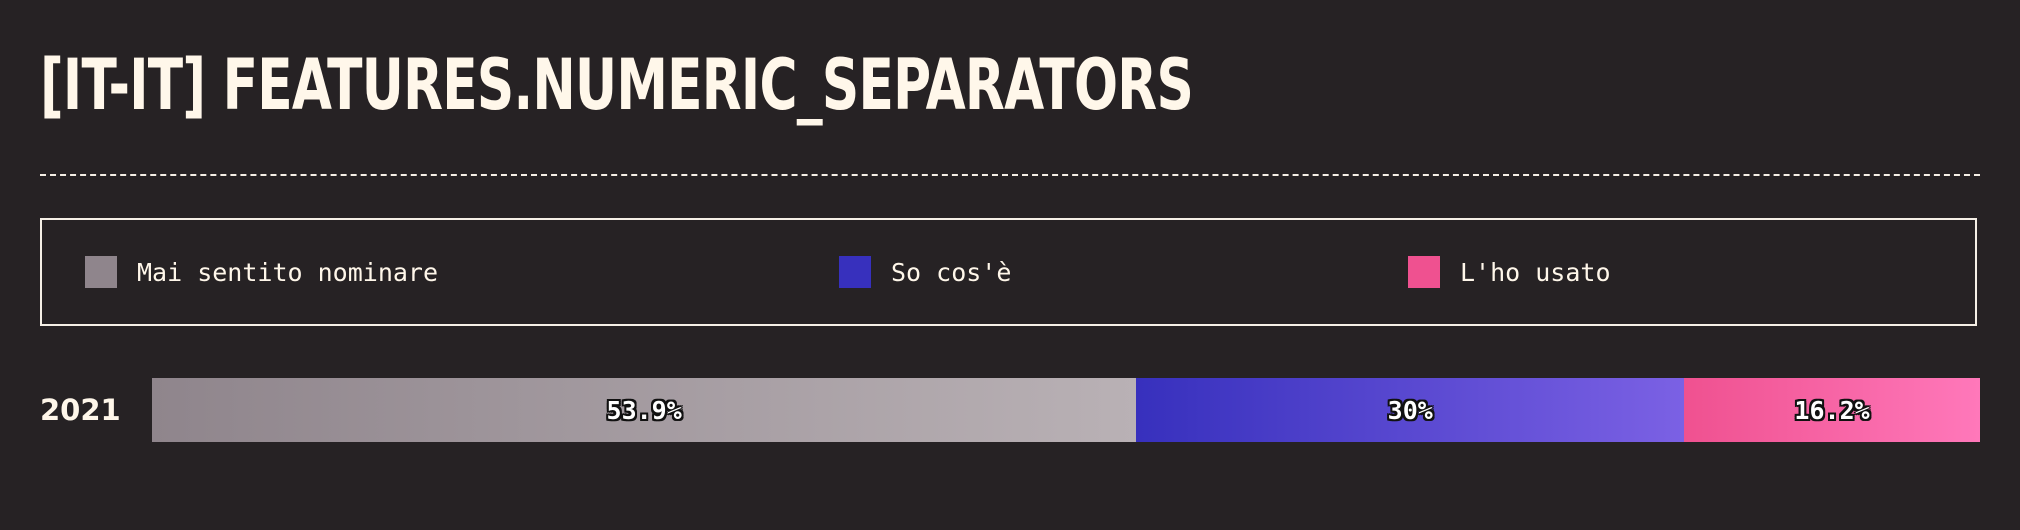 The image size is (2020, 530). What do you see at coordinates (617, 85) in the screenshot?
I see `chart-title: [IT-IT] FEATURES.NUMERIC_SEPARATORS` at bounding box center [617, 85].